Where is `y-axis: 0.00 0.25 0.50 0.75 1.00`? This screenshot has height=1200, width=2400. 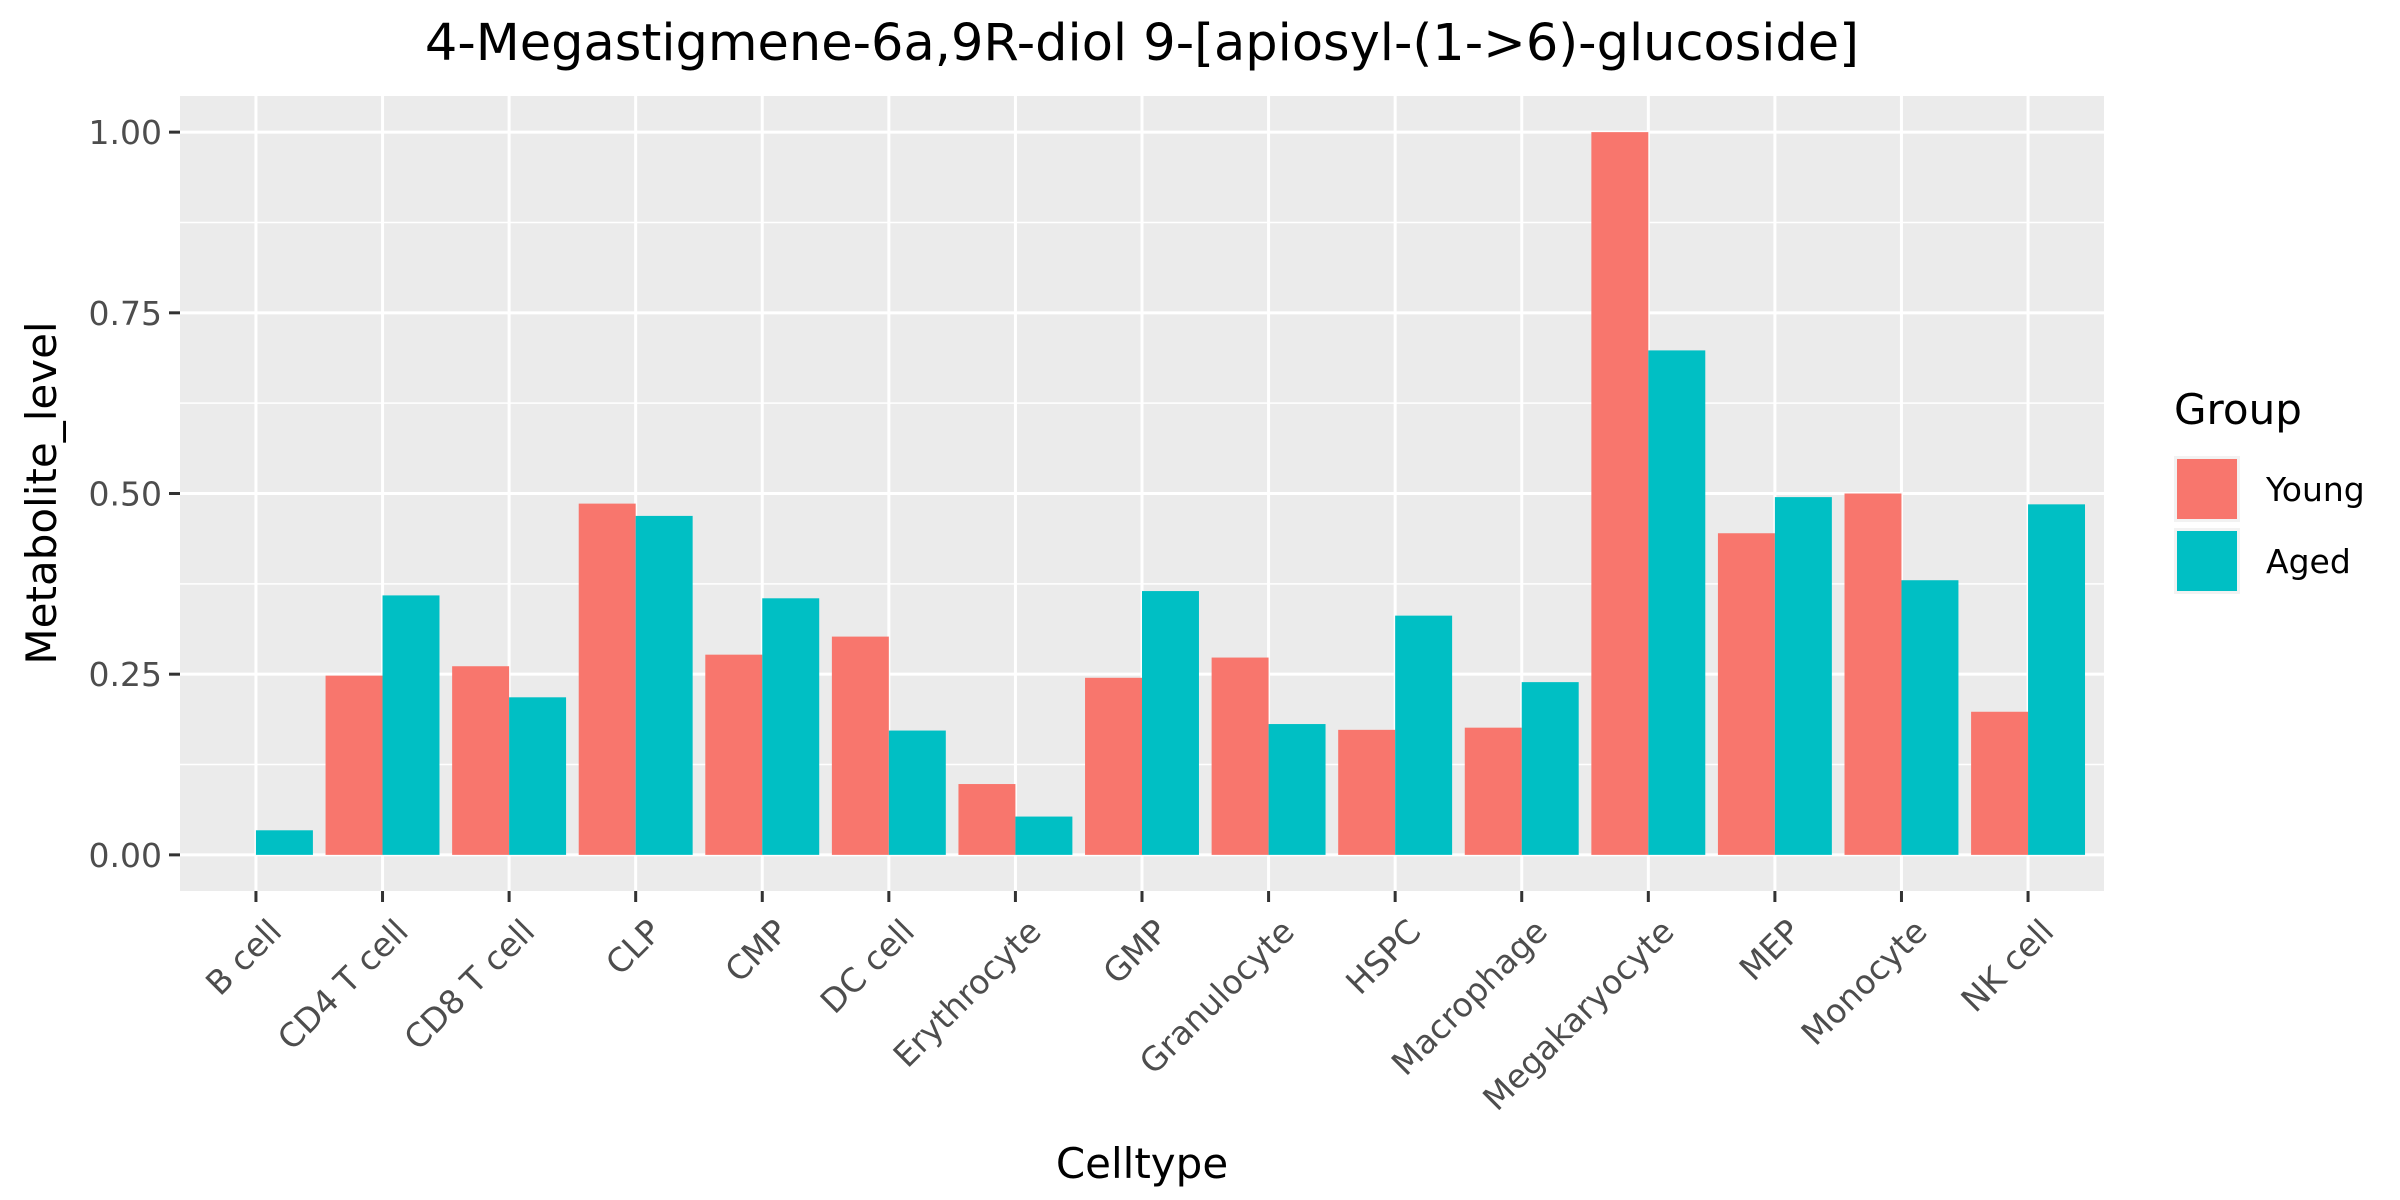 y-axis: 0.00 0.25 0.50 0.75 1.00 is located at coordinates (134, 494).